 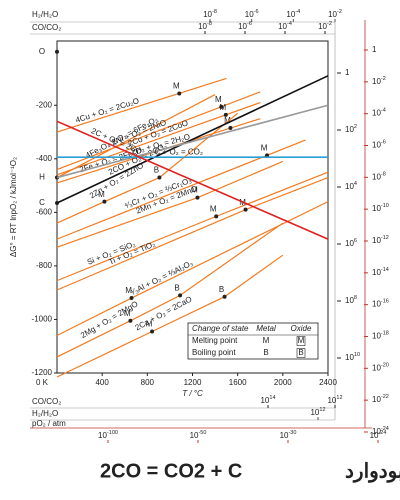 I want to click on scale-tick-label: 10-100, so click(x=108, y=435).